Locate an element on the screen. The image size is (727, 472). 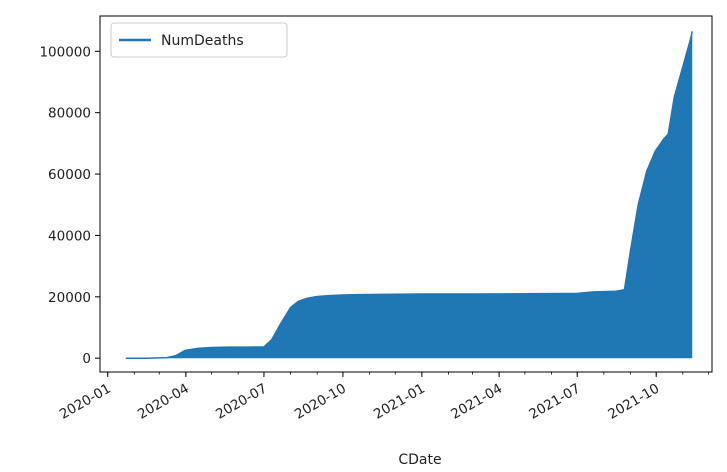
y-tick-label: 40000 is located at coordinates (69, 236).